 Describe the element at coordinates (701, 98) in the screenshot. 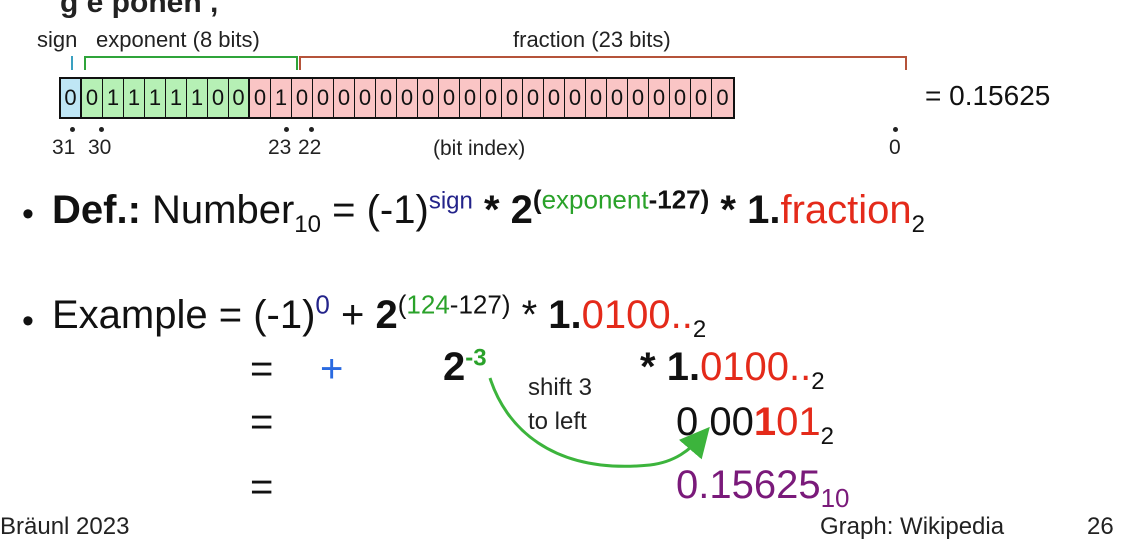

I see `bit-cell-1: 0` at that location.